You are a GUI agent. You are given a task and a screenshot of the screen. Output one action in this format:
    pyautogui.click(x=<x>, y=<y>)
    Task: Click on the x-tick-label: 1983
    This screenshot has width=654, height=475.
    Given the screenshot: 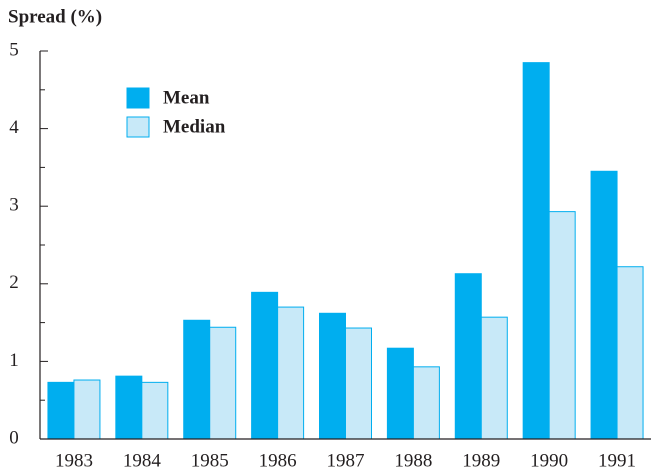 What is the action you would take?
    pyautogui.click(x=74, y=460)
    